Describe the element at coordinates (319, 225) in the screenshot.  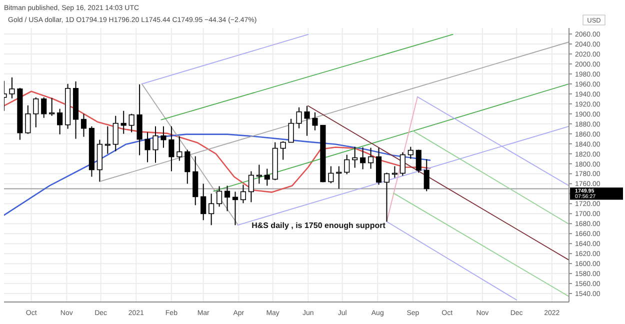
I see `annotation: H&S daily , is 1750 enough support` at that location.